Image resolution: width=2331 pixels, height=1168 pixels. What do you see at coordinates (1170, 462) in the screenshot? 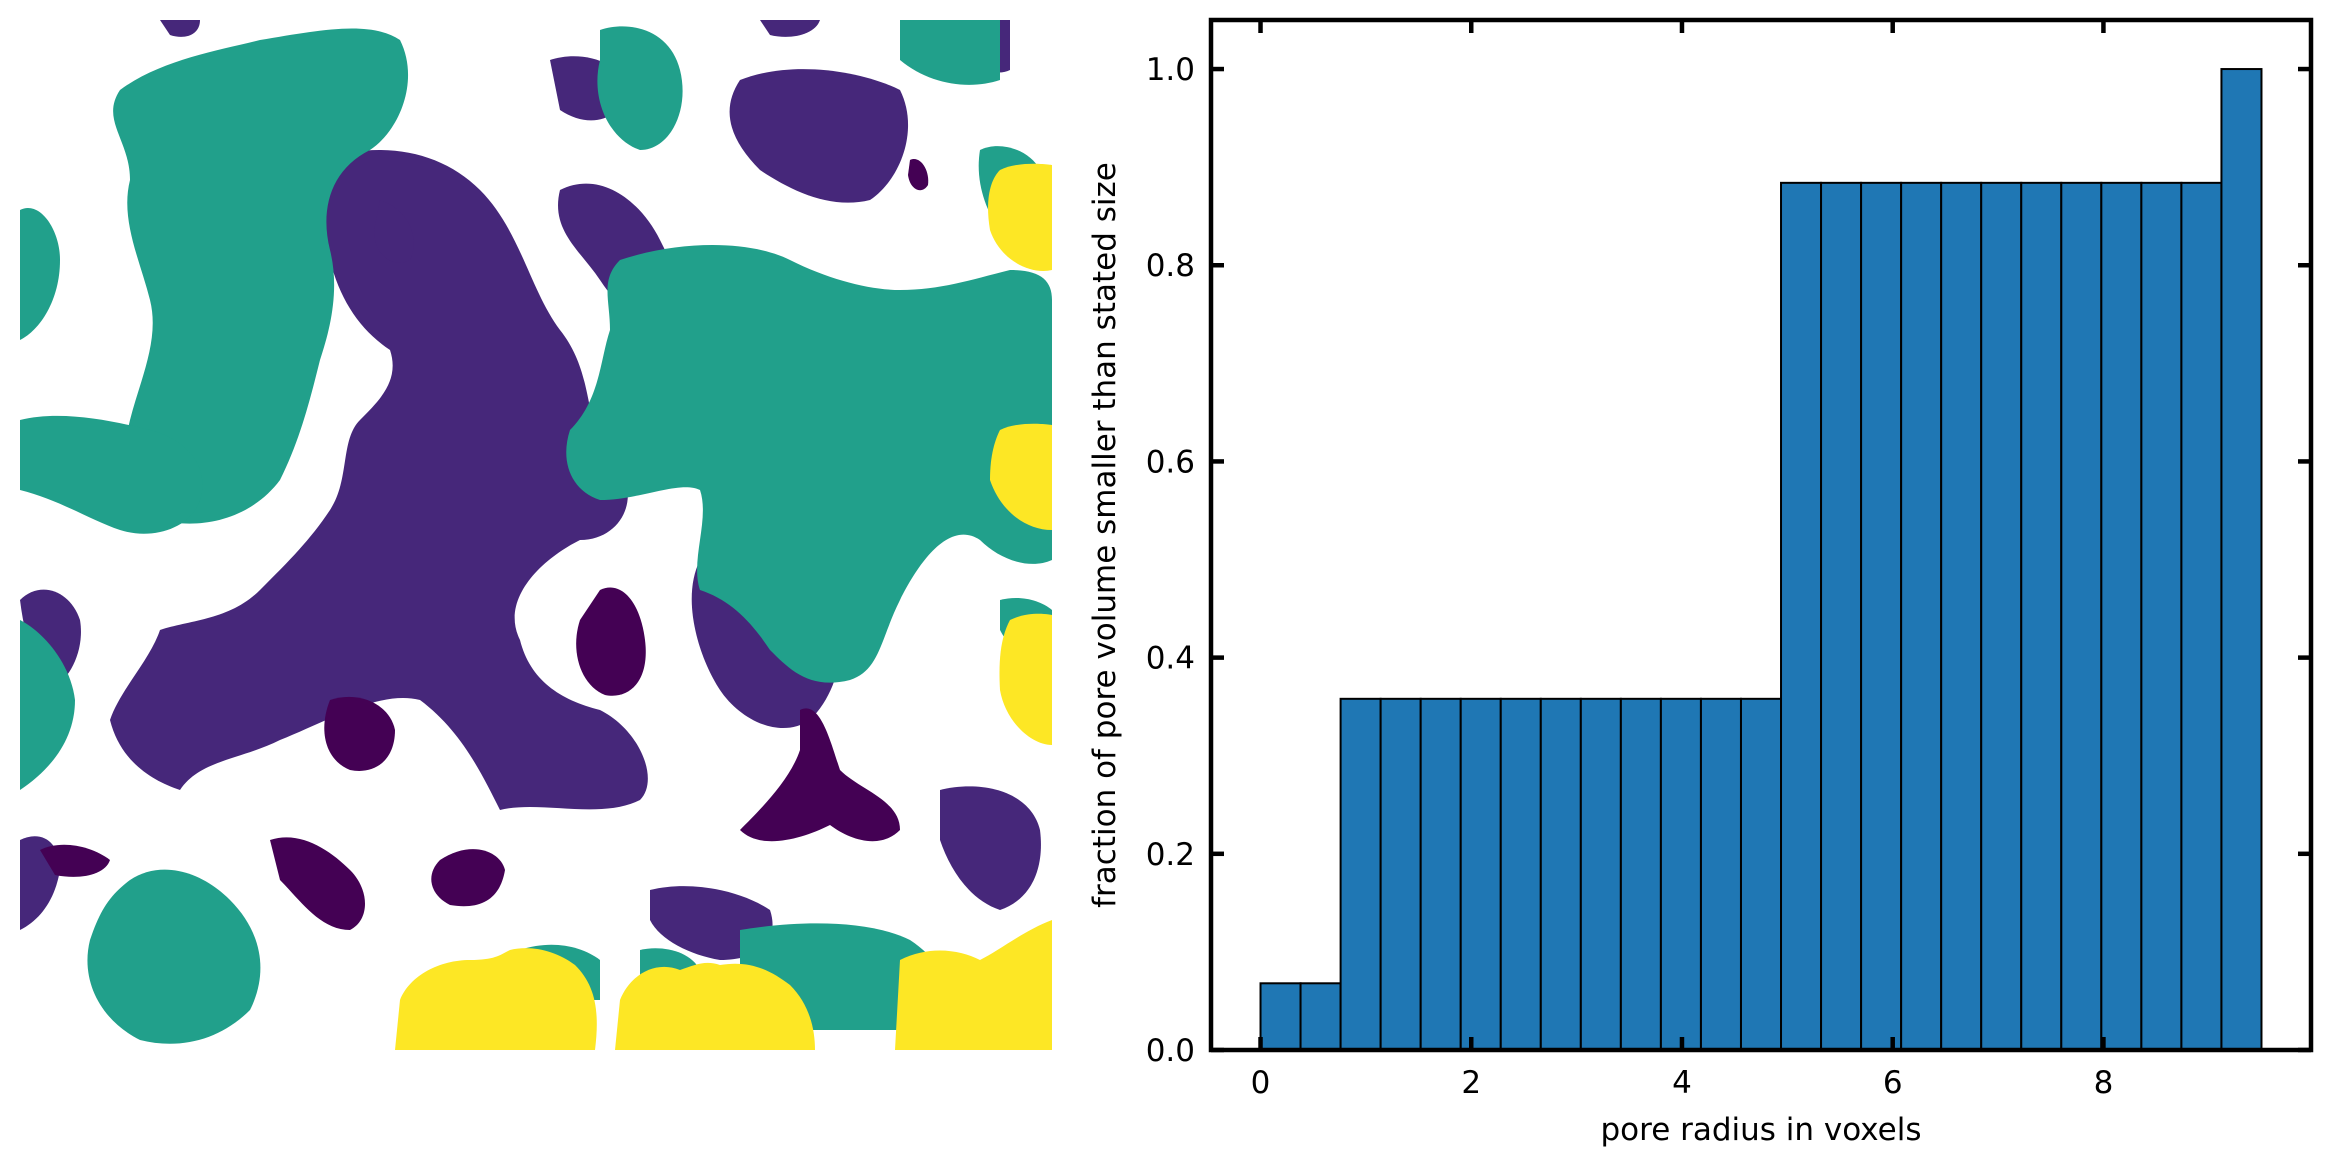
I see `y-tick-label: 0.6` at bounding box center [1170, 462].